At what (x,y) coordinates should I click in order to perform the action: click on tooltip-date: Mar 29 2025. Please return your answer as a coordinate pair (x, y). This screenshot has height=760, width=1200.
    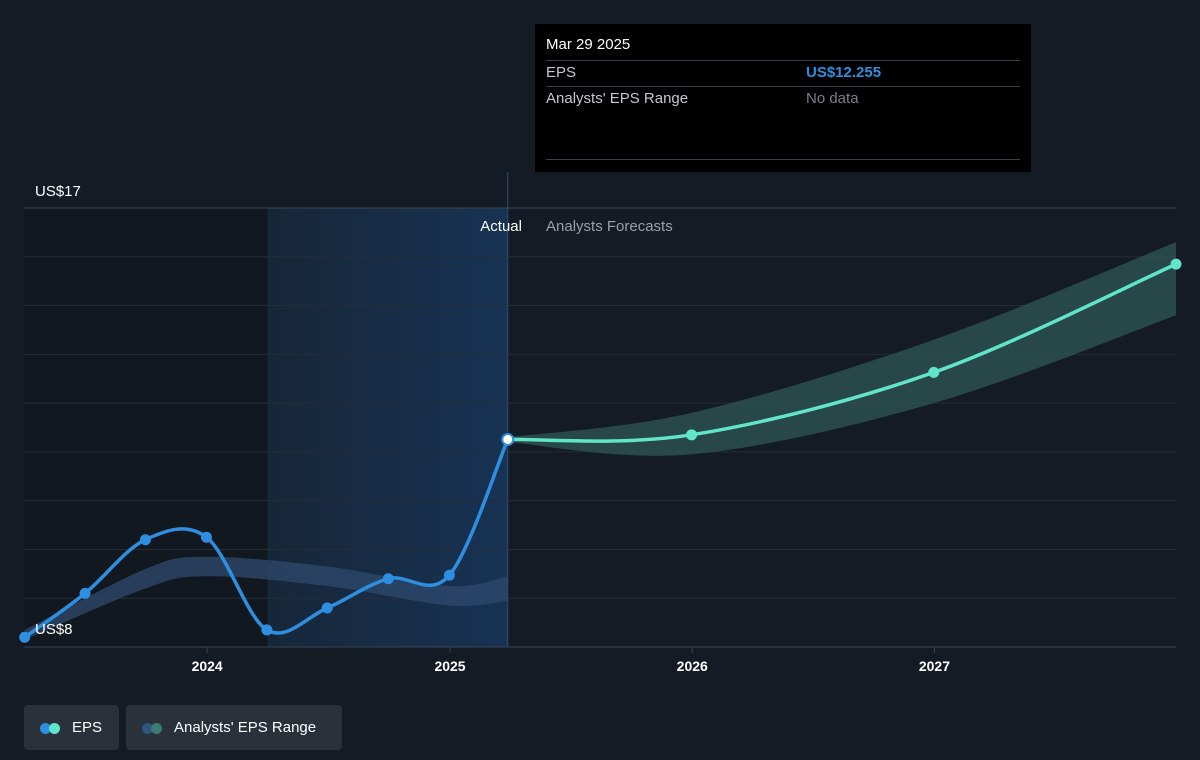
    Looking at the image, I should click on (588, 44).